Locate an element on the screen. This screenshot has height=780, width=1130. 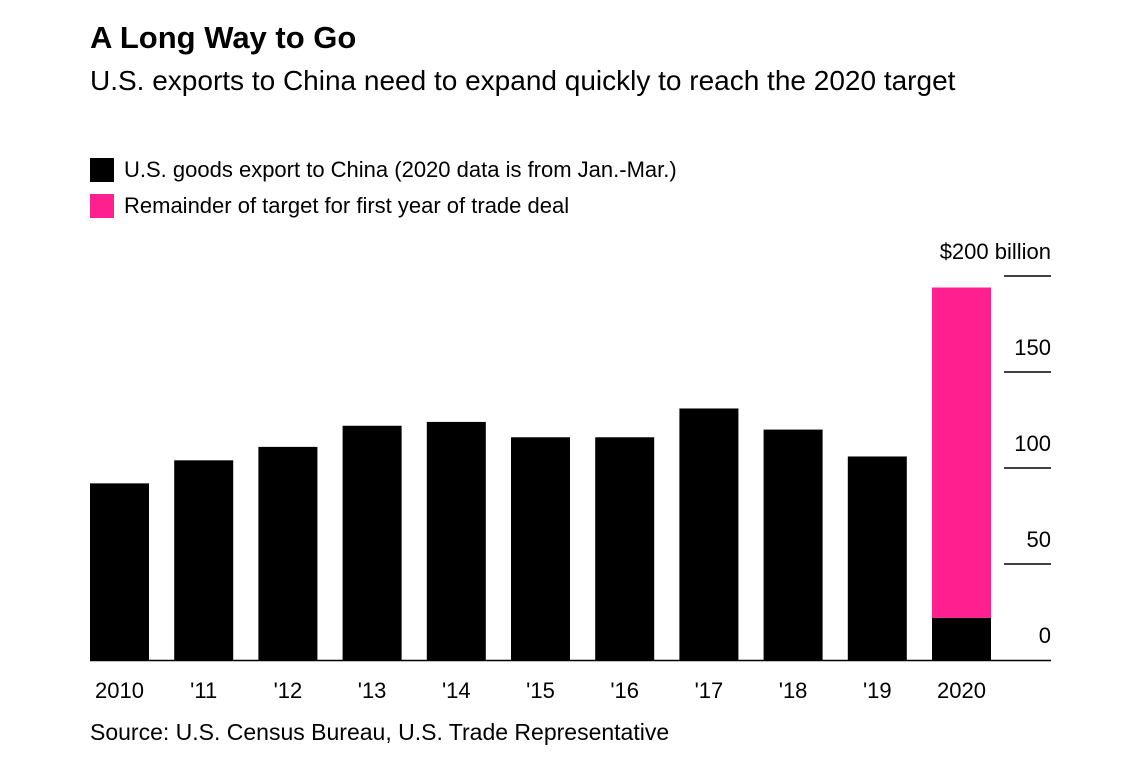
x-tick-label-6: '16 is located at coordinates (624, 690).